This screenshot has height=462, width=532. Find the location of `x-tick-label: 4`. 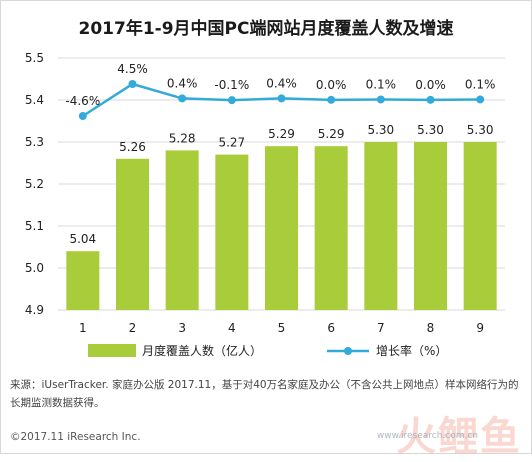

x-tick-label: 4 is located at coordinates (232, 328).